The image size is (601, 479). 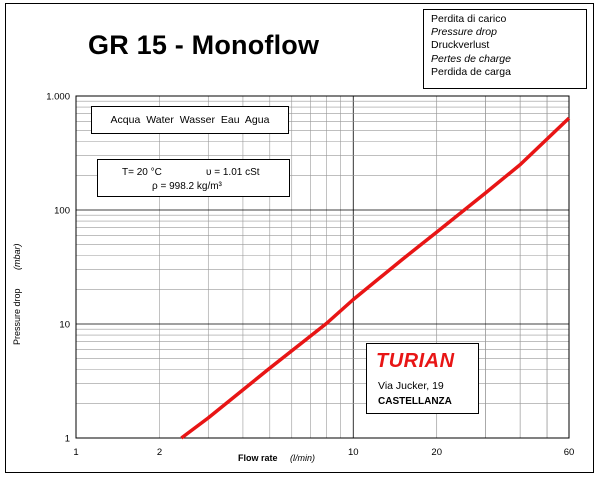 I want to click on y-axis-label: Pressure drop (mbar), so click(x=17, y=294).